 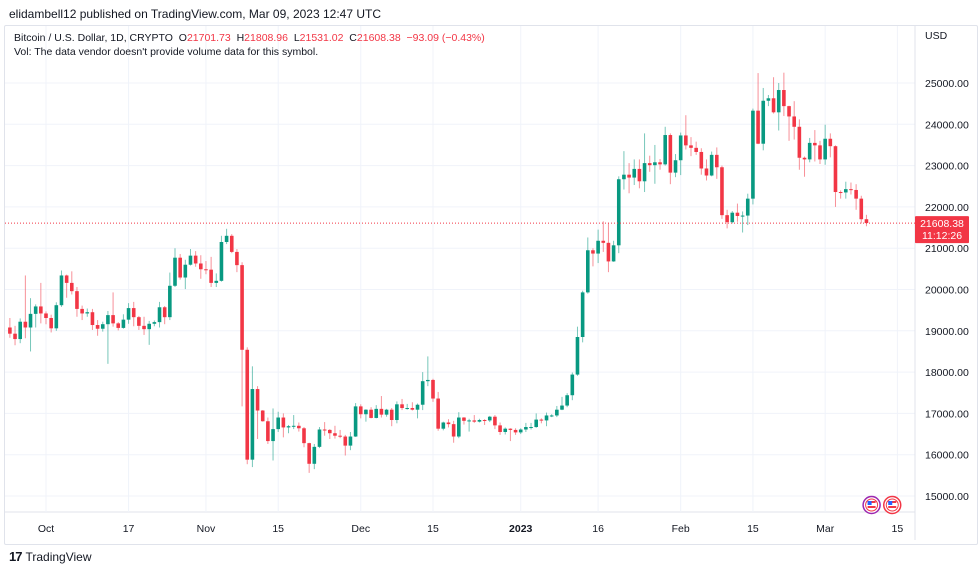 I want to click on time-tick-label: Oct, so click(x=46, y=529).